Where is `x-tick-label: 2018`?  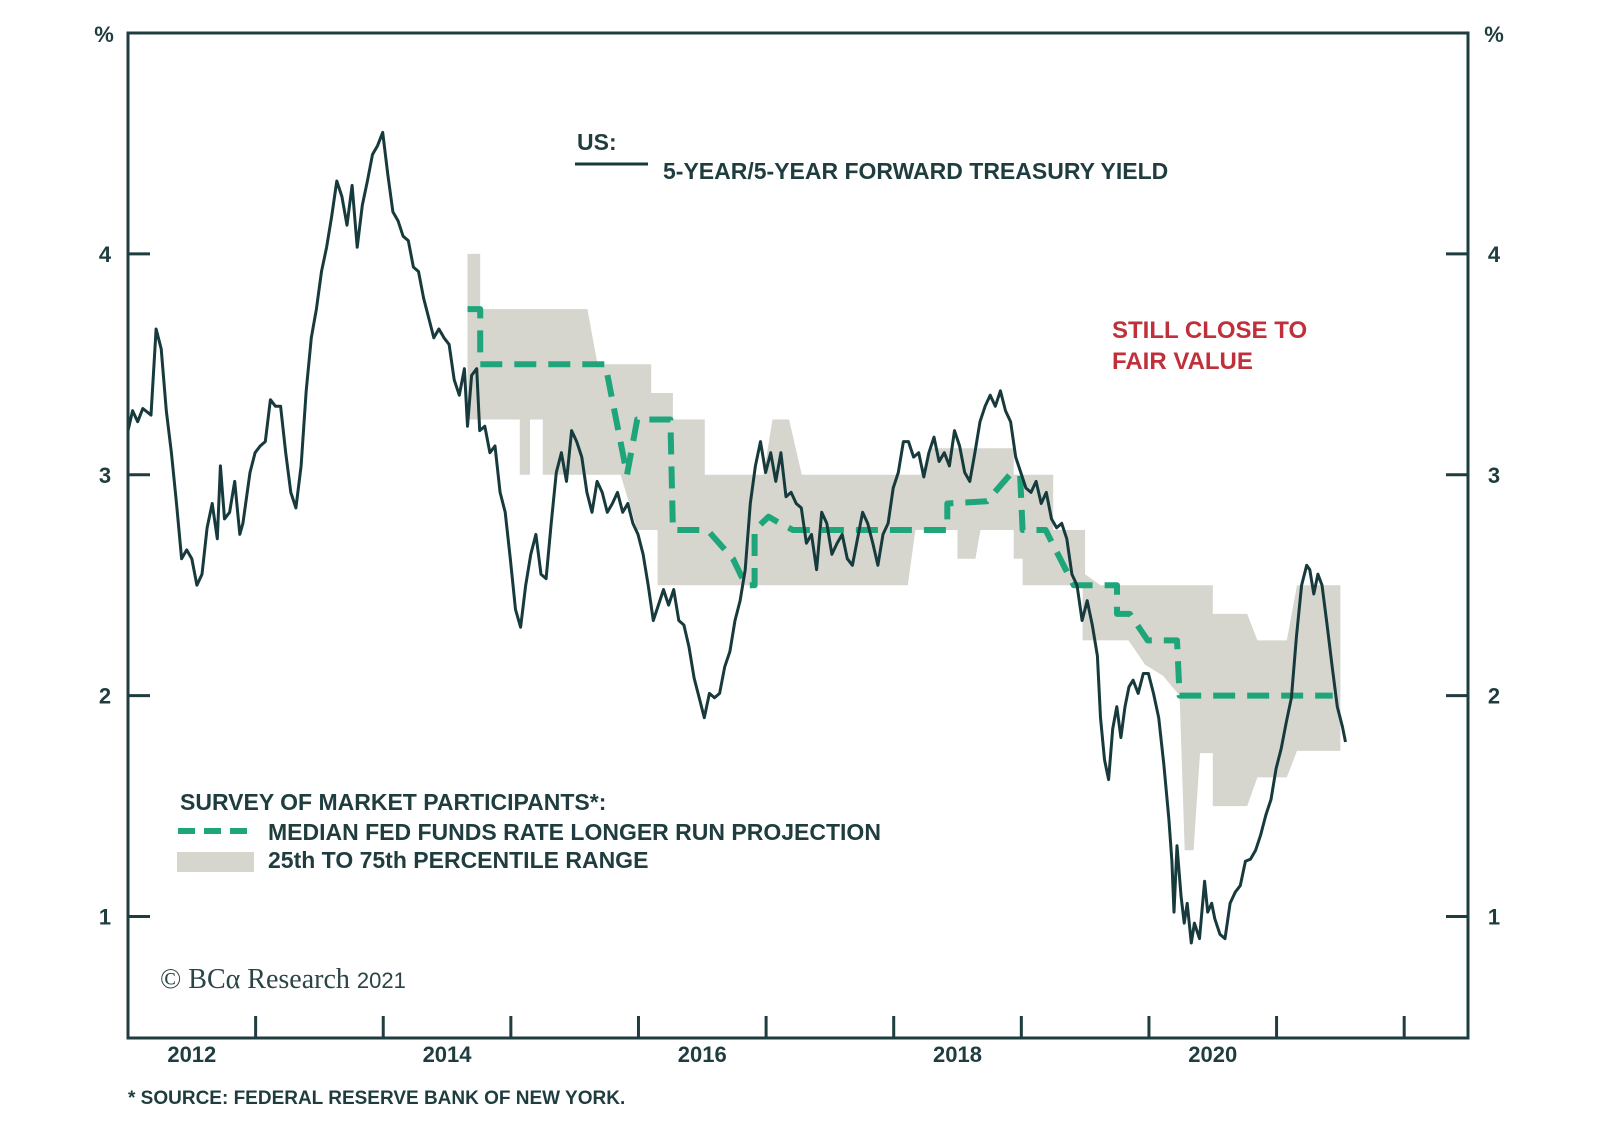
x-tick-label: 2018 is located at coordinates (957, 1054).